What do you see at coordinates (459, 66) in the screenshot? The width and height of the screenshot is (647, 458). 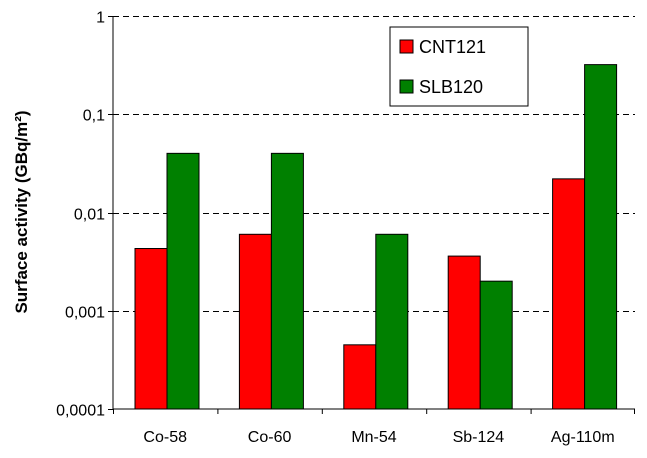 I see `legend: CNT121 SLB120` at bounding box center [459, 66].